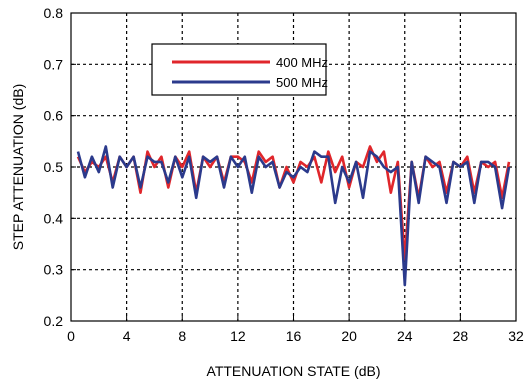 The width and height of the screenshot is (529, 381). Describe the element at coordinates (182, 336) in the screenshot. I see `x-tick-label: 8` at that location.